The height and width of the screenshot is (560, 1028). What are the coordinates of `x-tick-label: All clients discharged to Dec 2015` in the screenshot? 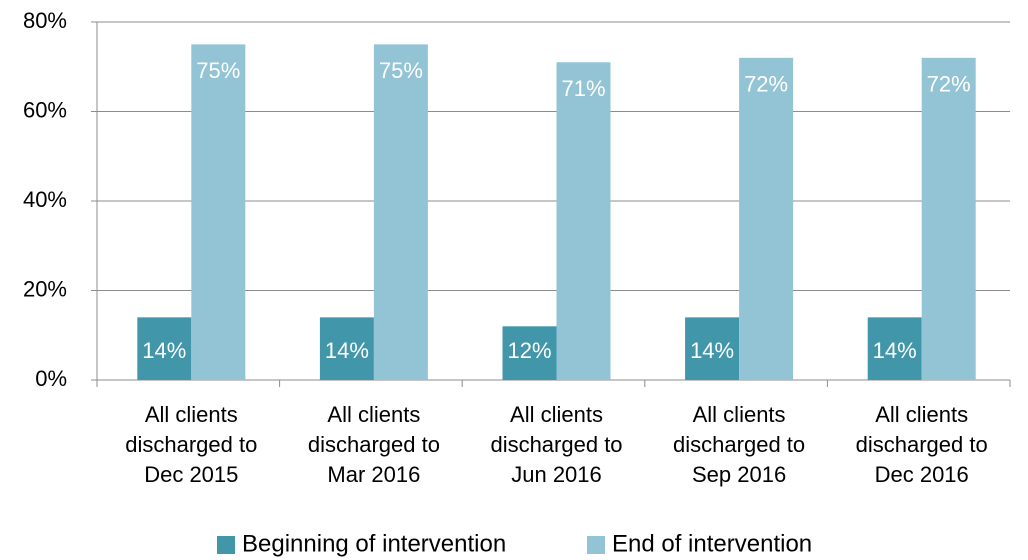 It's located at (191, 444).